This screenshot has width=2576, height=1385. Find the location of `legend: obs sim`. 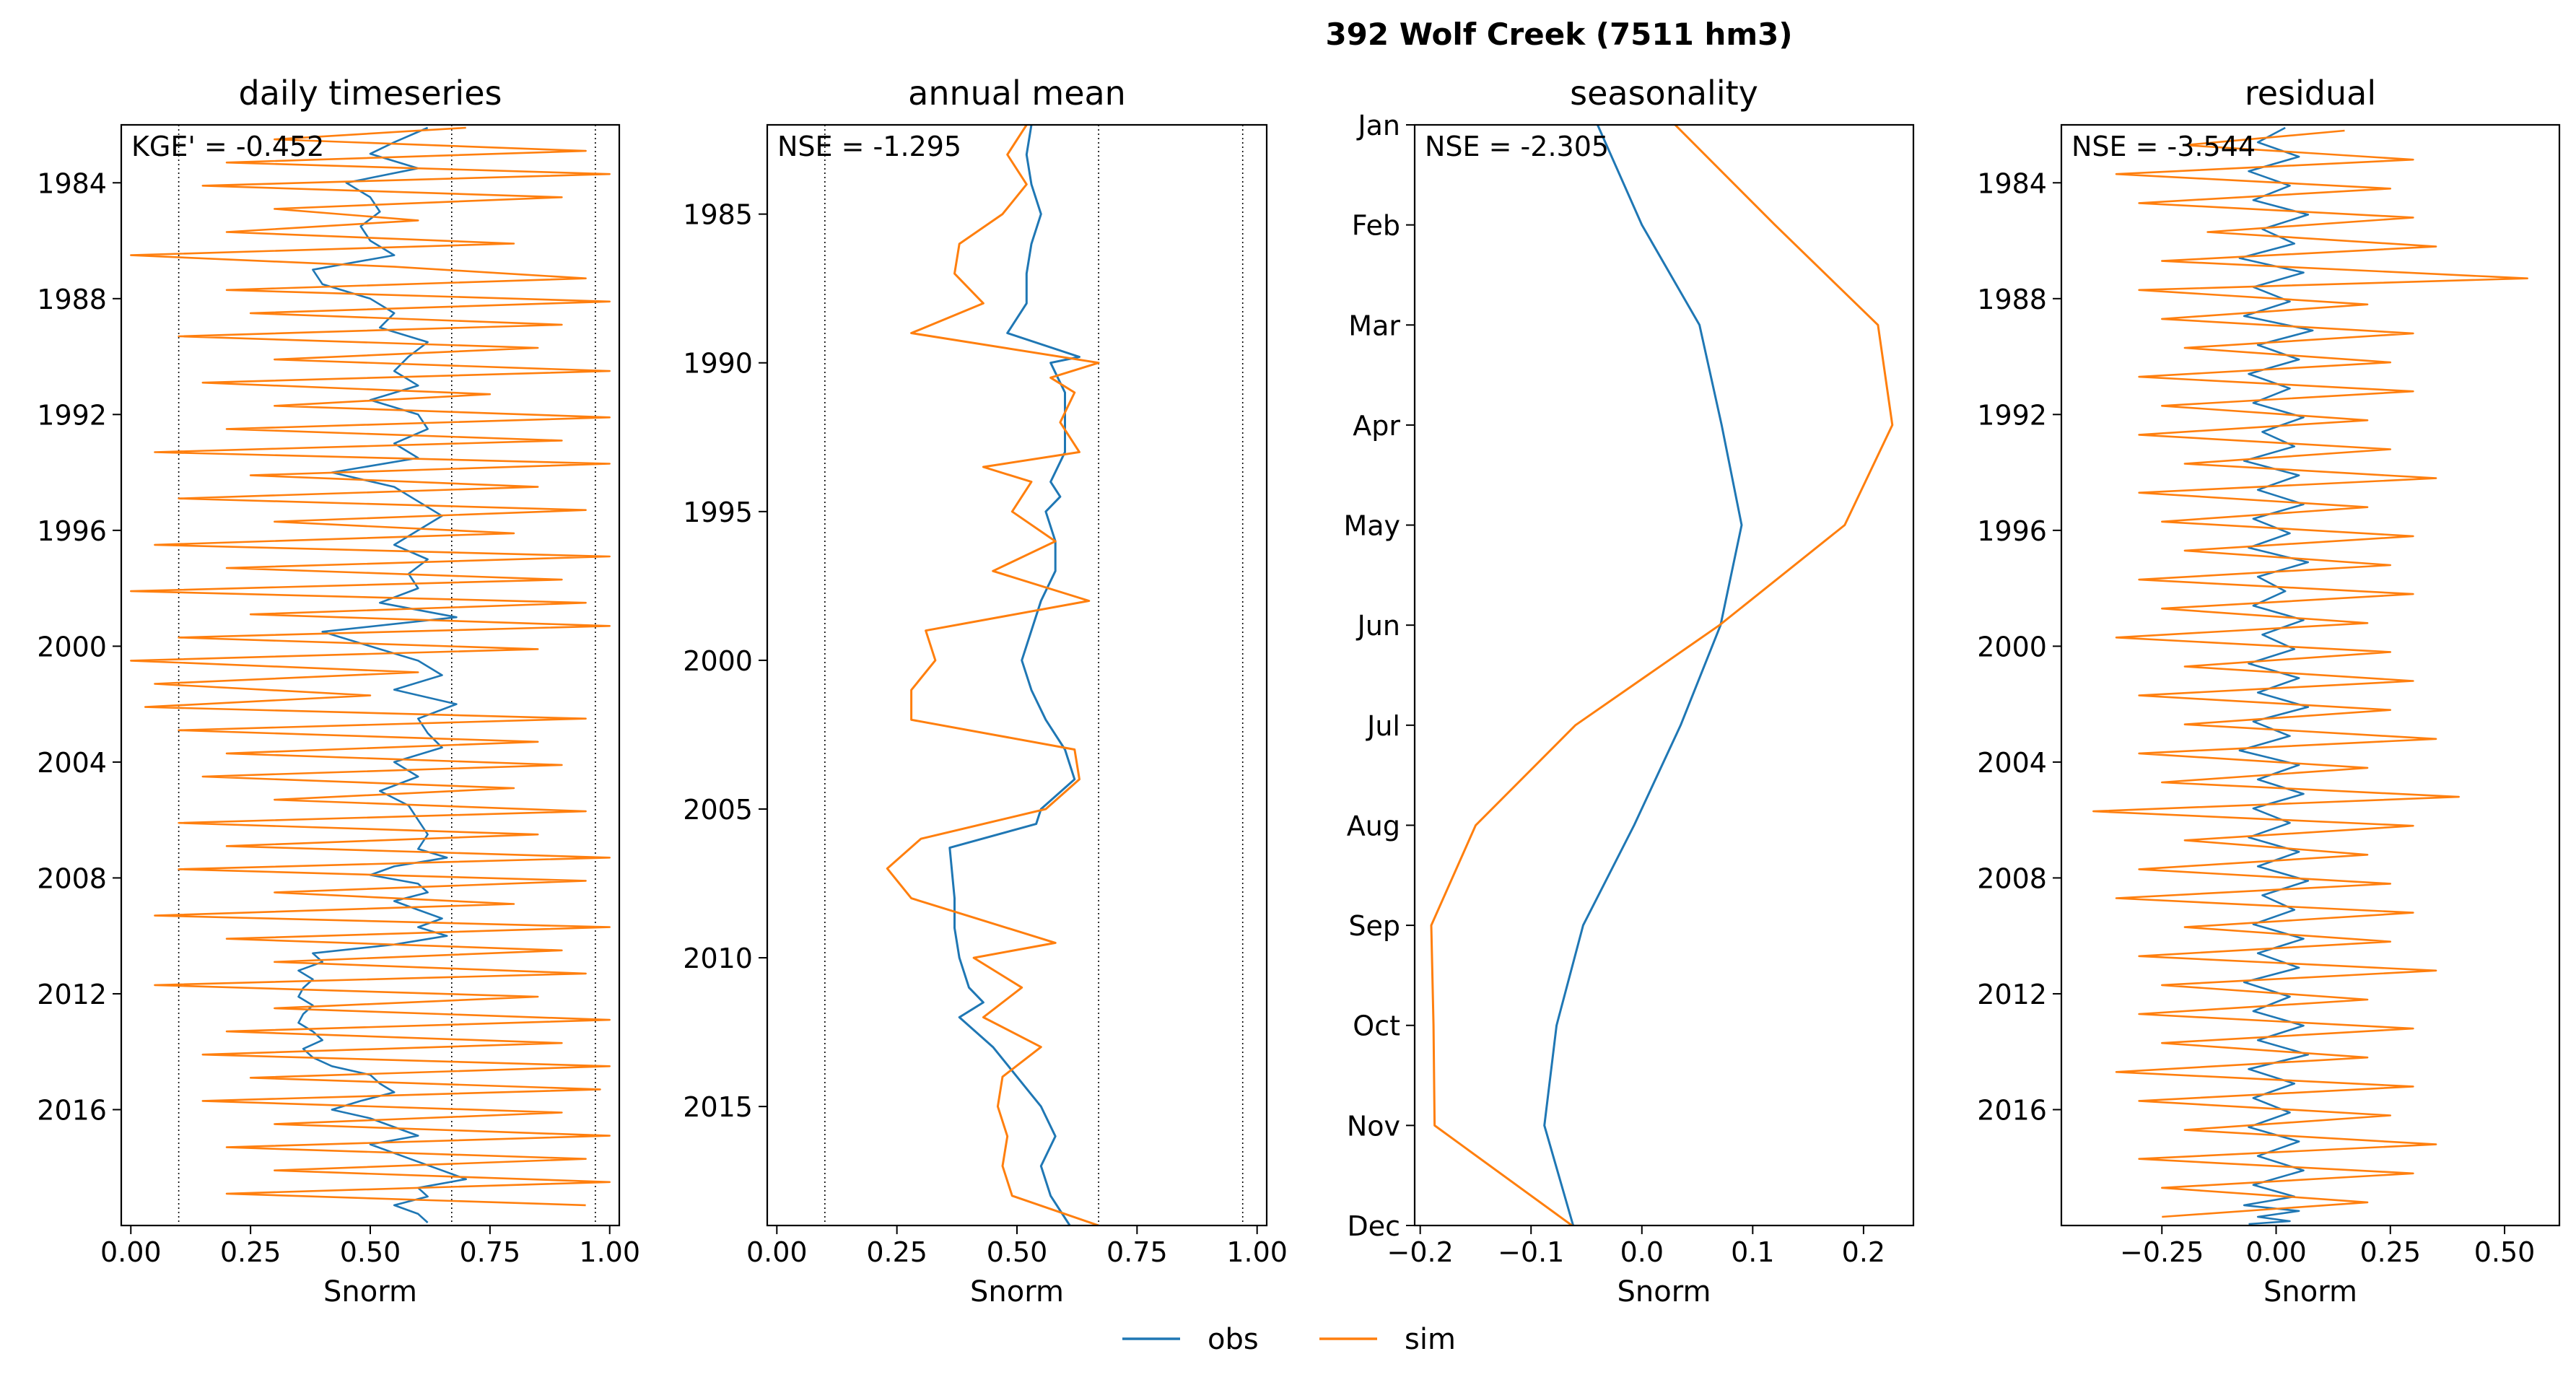

legend: obs sim is located at coordinates (1289, 1339).